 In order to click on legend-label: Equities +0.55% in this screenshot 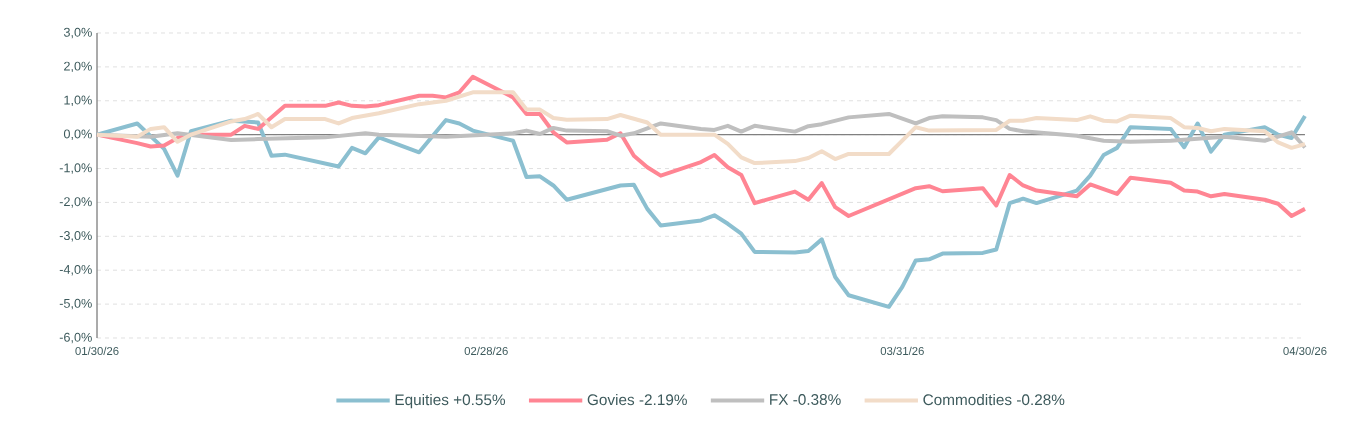, I will do `click(450, 401)`.